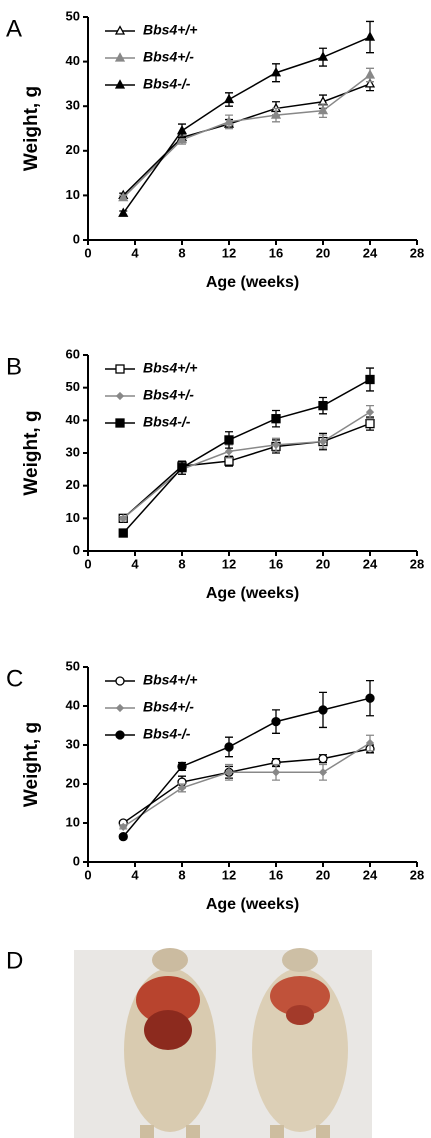 Image resolution: width=431 pixels, height=1138 pixels. I want to click on x-tick-label: 8, so click(181, 563).